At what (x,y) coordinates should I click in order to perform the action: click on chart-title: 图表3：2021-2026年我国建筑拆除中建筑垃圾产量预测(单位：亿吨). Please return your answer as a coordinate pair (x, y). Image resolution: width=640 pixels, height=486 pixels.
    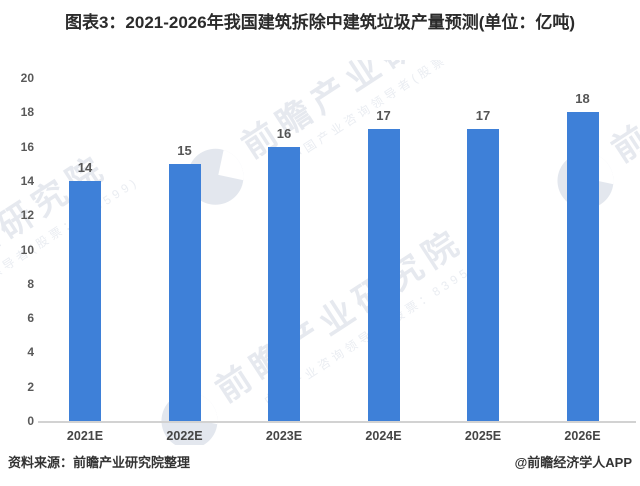
    Looking at the image, I should click on (320, 22).